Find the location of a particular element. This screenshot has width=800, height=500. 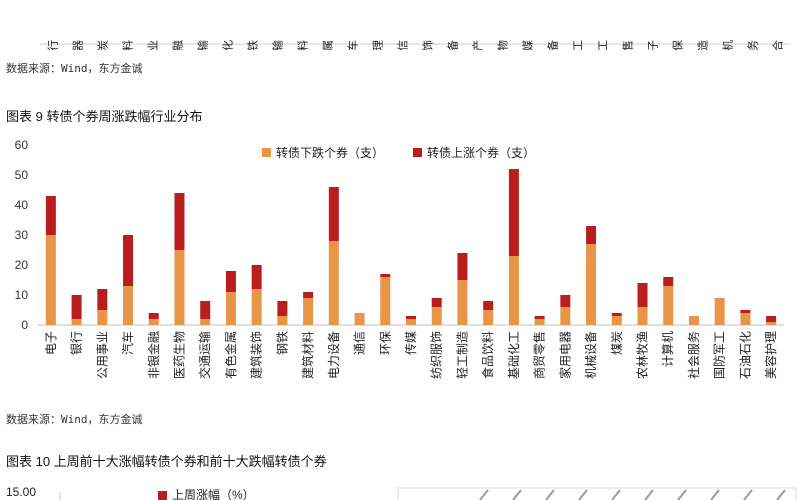

top-strip-label: 食品饮料 is located at coordinates (128, 45).